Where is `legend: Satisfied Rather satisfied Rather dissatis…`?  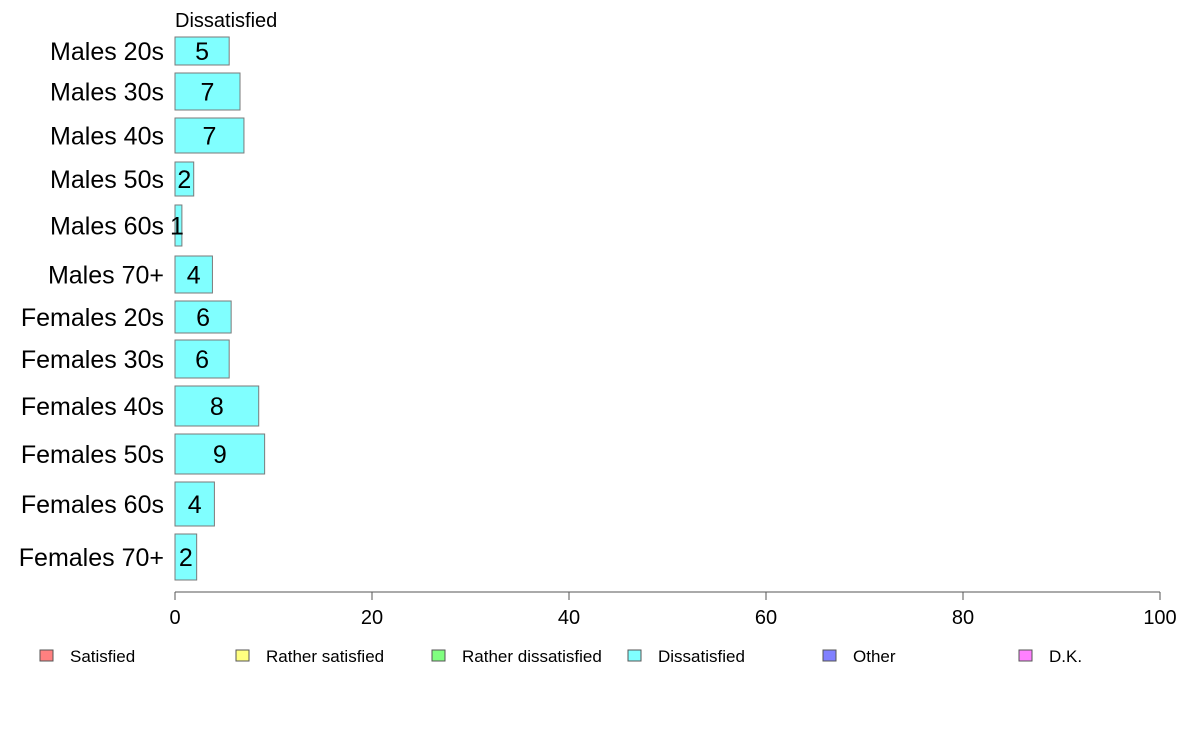 legend: Satisfied Rather satisfied Rather dissatis… is located at coordinates (560, 656).